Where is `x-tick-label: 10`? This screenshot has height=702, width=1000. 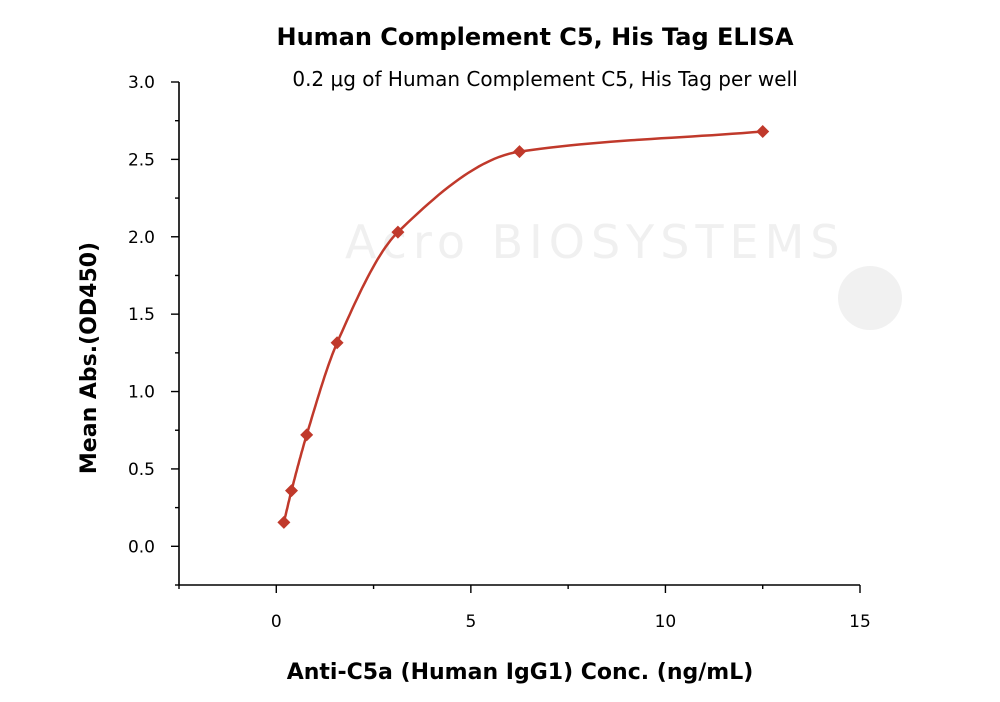
x-tick-label: 10 is located at coordinates (666, 622).